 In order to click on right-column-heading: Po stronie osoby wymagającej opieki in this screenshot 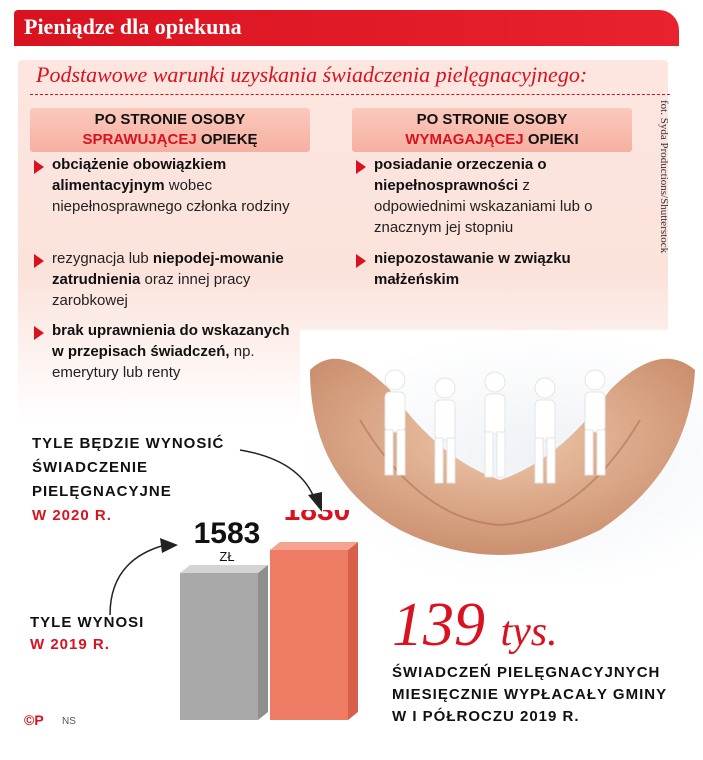, I will do `click(492, 130)`.